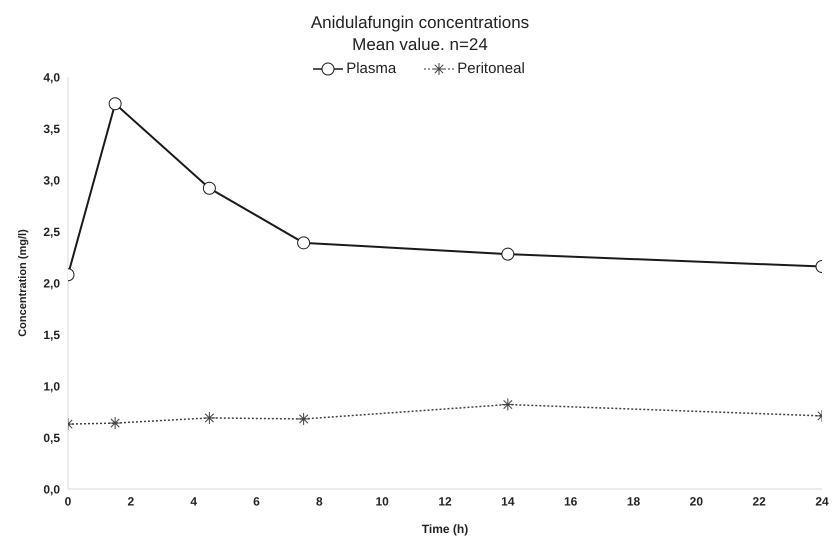 The width and height of the screenshot is (840, 547). I want to click on chart-subtitle: Mean value. n=24, so click(420, 45).